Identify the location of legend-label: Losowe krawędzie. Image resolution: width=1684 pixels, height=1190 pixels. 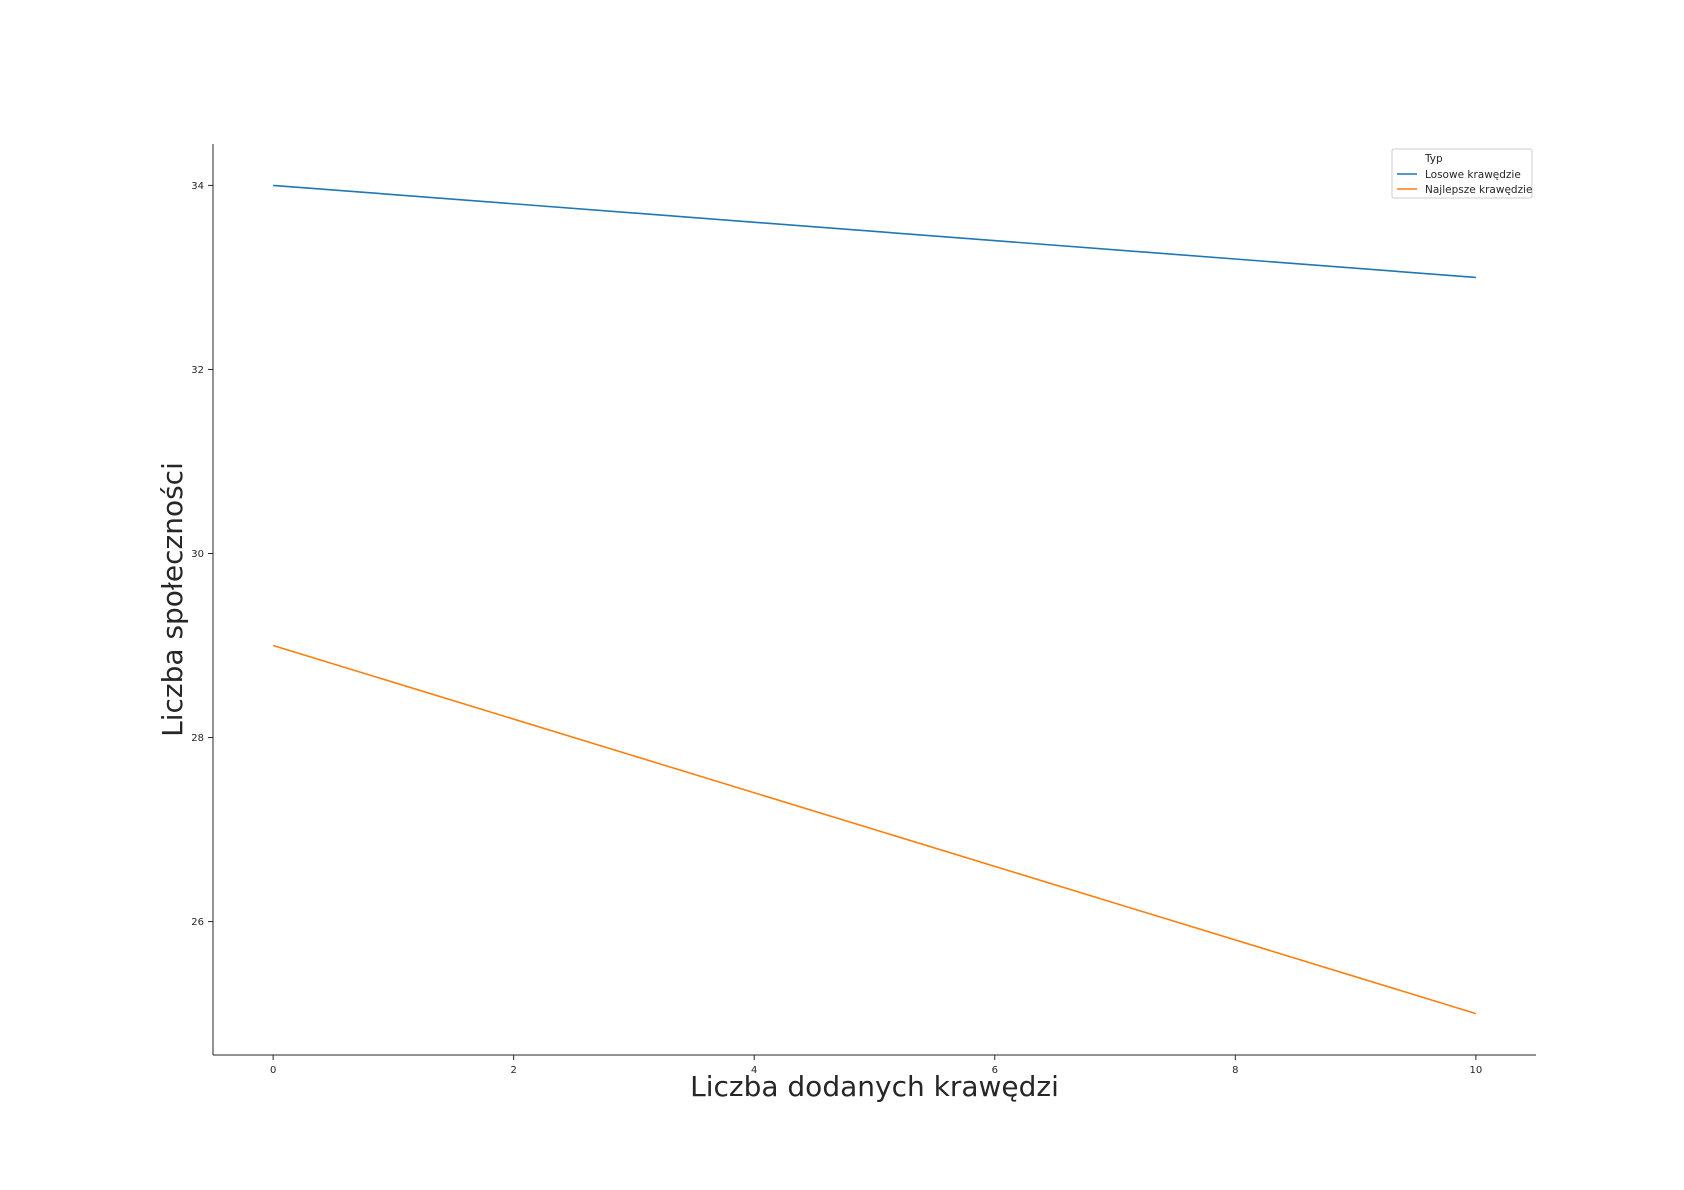
(1473, 175).